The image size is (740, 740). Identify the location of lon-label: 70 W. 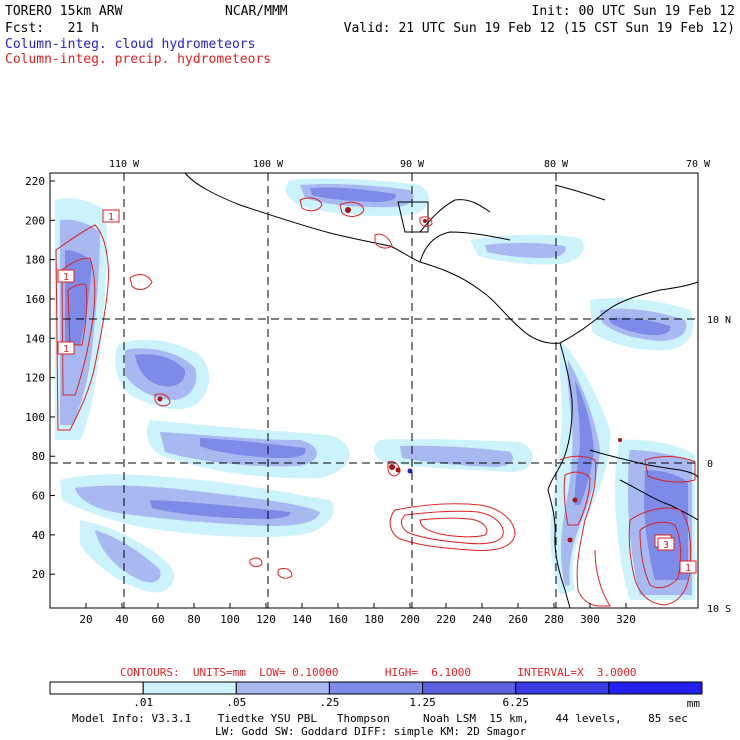
(698, 164).